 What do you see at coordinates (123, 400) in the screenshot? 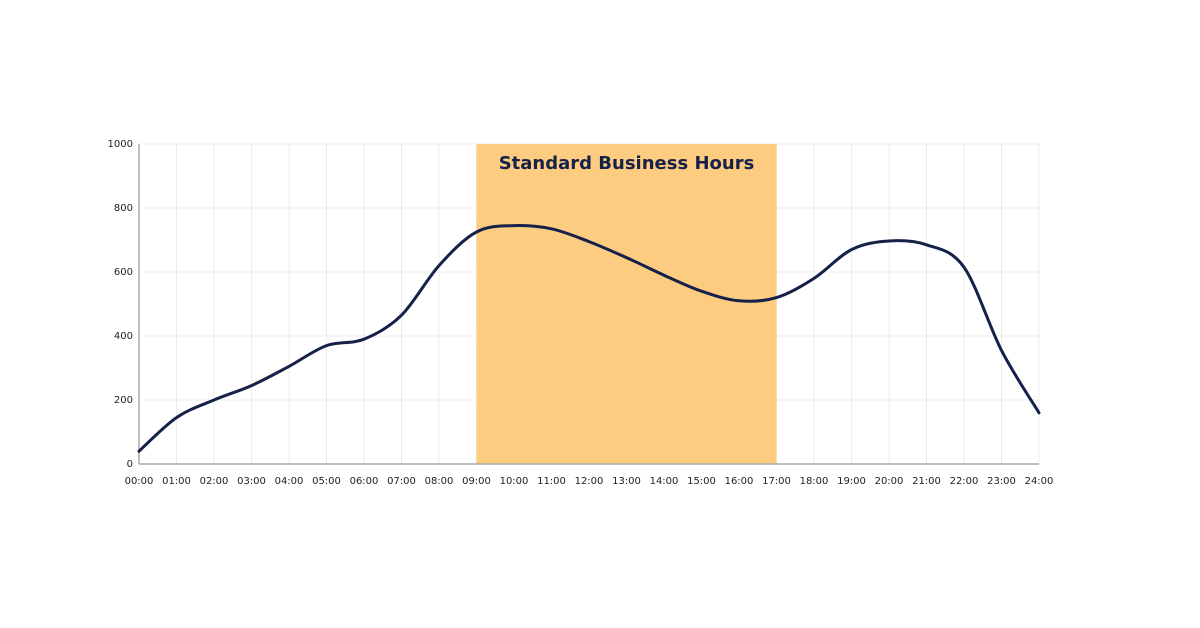
I see `y-tick-label: 200` at bounding box center [123, 400].